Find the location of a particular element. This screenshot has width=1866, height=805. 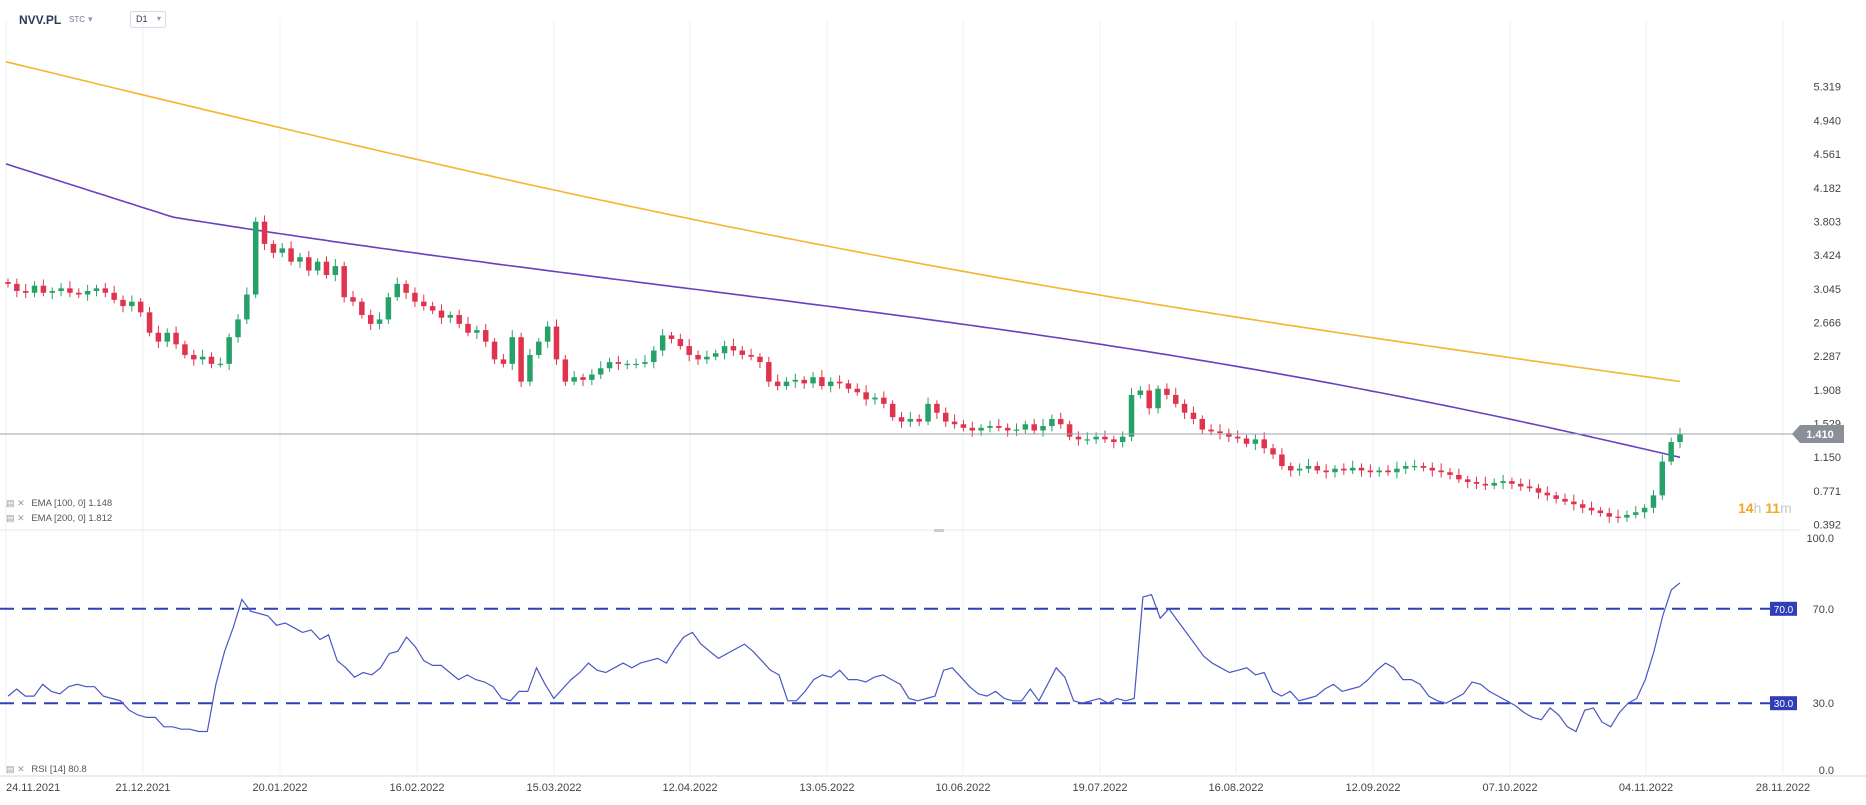

countdown-hours: 14 is located at coordinates (1746, 508).